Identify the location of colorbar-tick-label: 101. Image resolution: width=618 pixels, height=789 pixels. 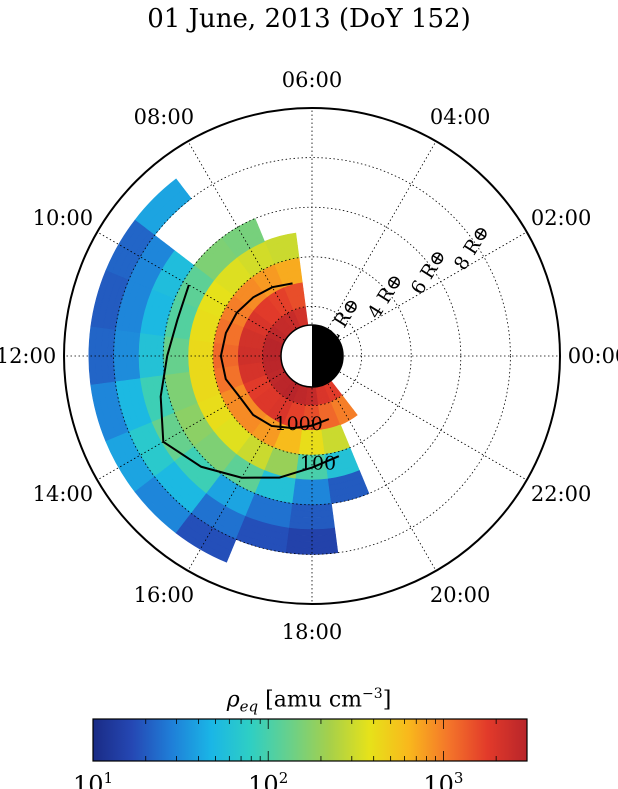
(93, 779).